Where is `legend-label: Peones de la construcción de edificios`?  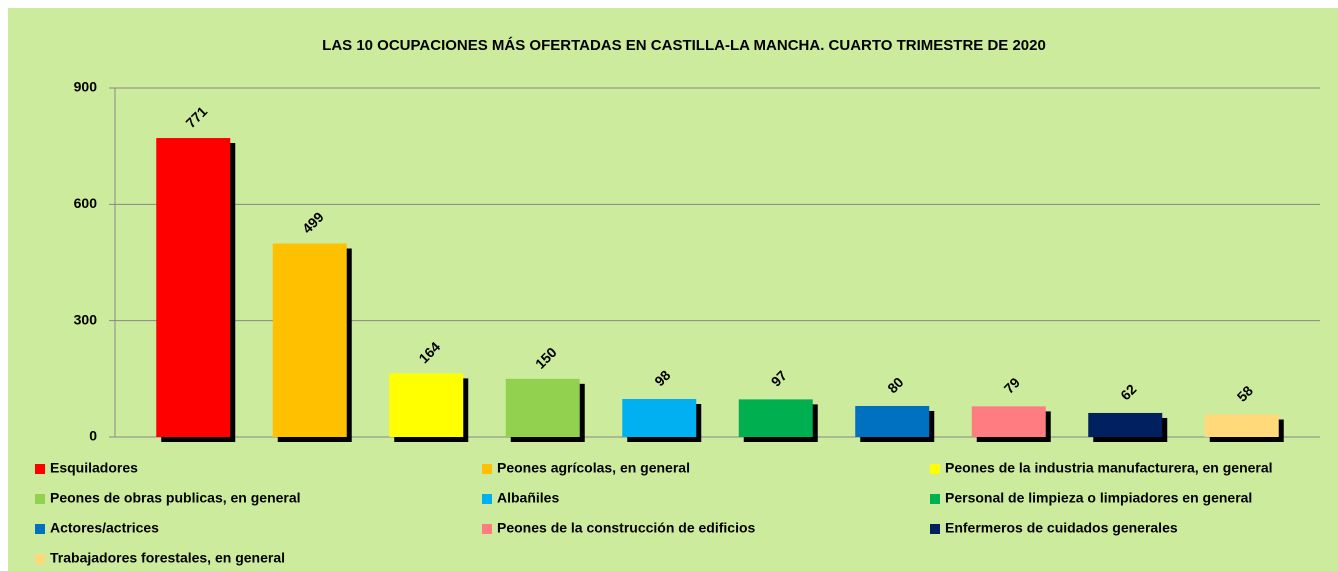 legend-label: Peones de la construcción de edificios is located at coordinates (626, 528).